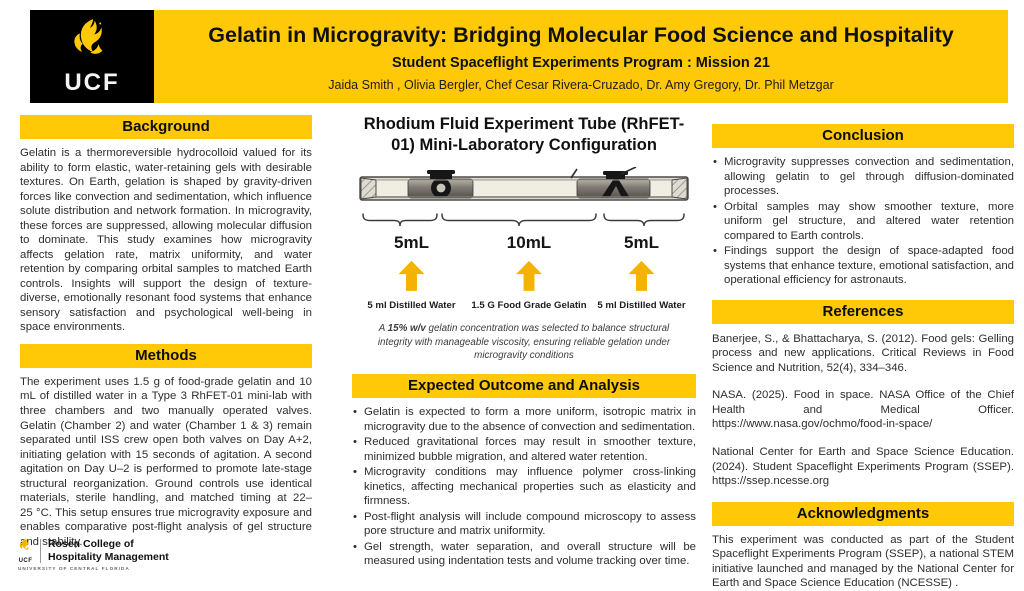 This screenshot has width=1024, height=591. What do you see at coordinates (92, 43) in the screenshot?
I see `ucf-pegasus-icon` at bounding box center [92, 43].